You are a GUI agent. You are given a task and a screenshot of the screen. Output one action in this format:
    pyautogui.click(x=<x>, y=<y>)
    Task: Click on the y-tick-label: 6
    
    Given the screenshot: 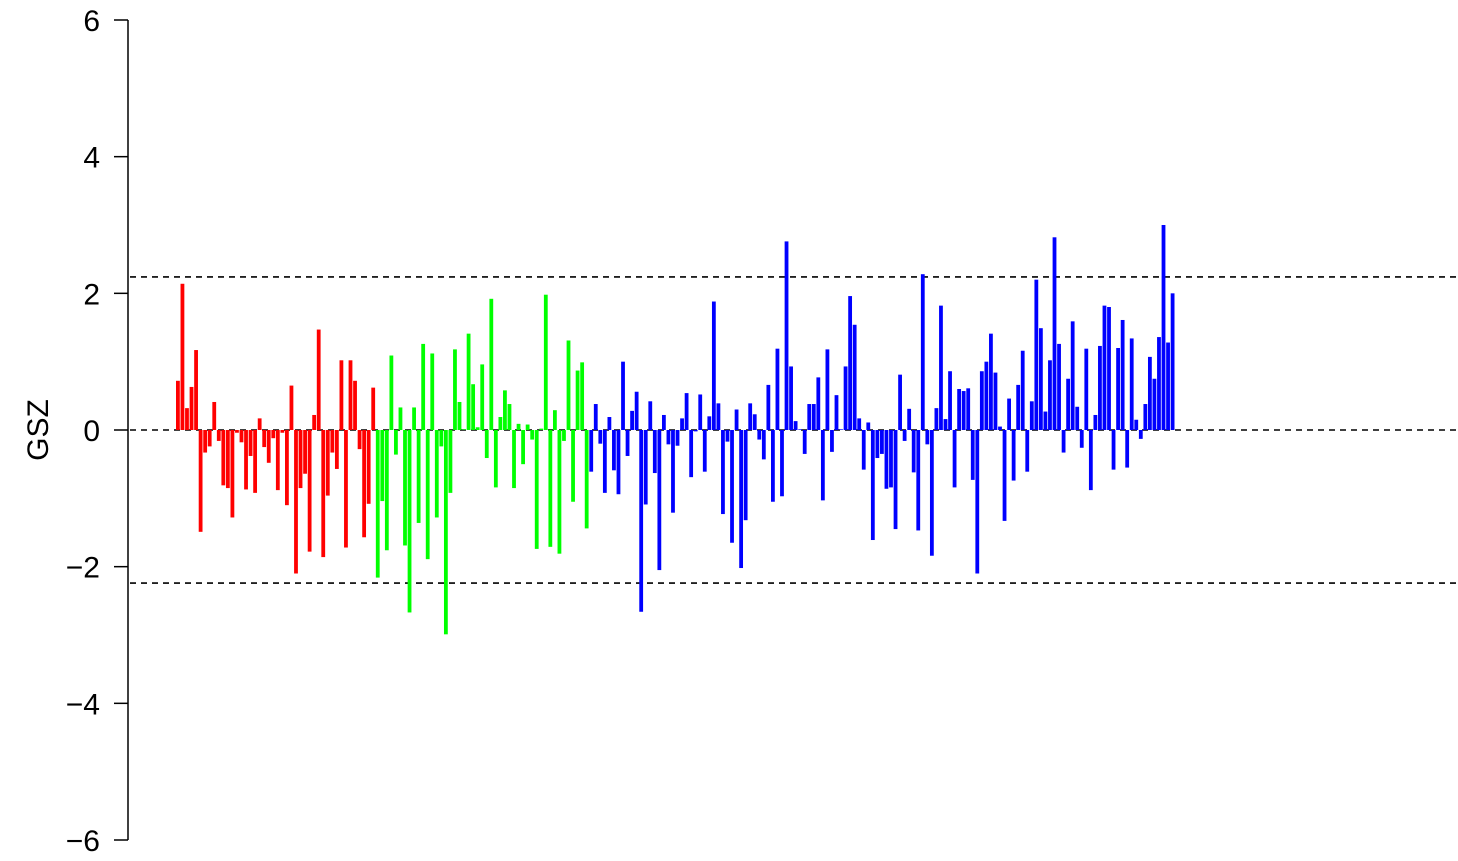 What is the action you would take?
    pyautogui.click(x=91, y=21)
    